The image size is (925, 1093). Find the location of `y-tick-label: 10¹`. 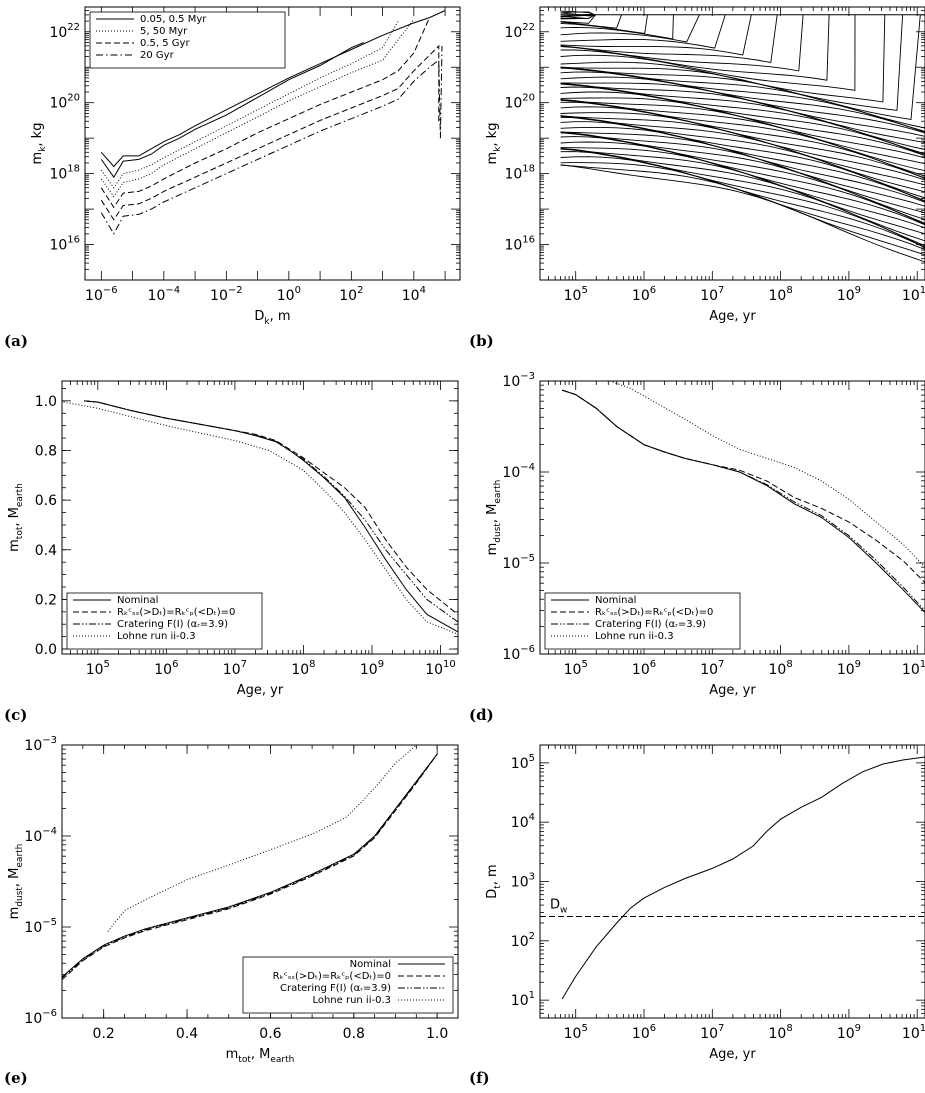

y-tick-label: 10¹ is located at coordinates (523, 999).